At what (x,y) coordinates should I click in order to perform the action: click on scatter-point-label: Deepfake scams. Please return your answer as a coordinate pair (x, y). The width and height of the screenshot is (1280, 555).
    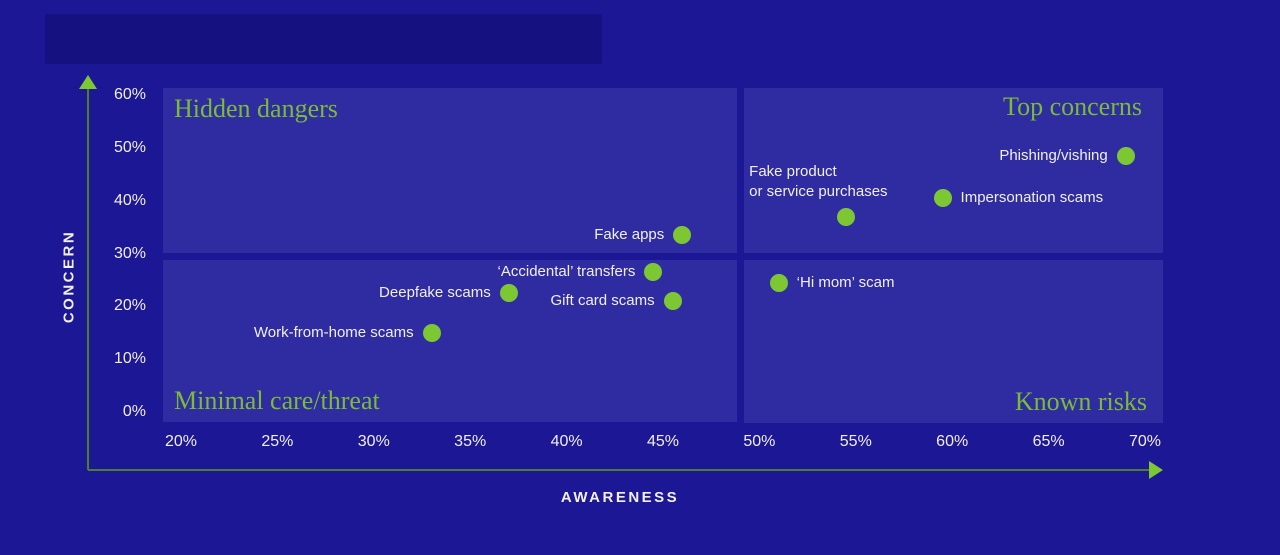
    Looking at the image, I should click on (435, 293).